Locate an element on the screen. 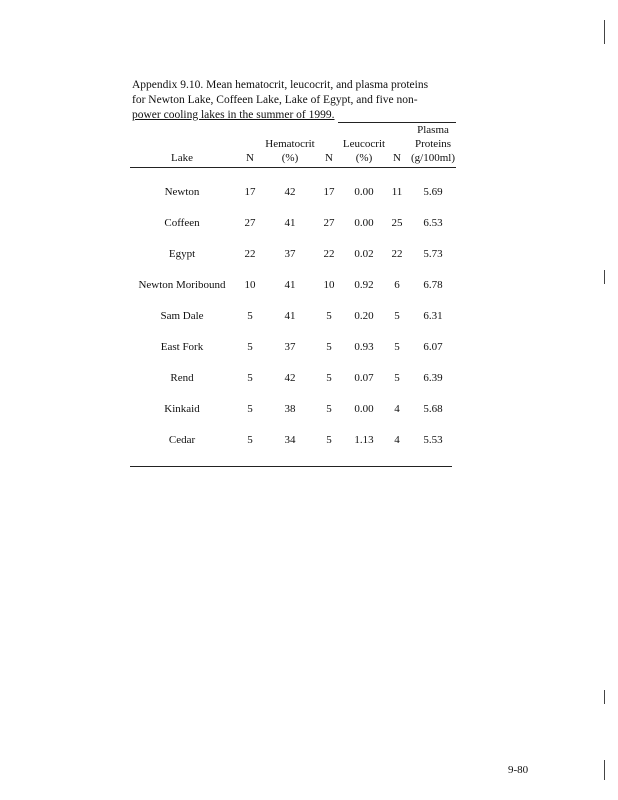 The height and width of the screenshot is (800, 618). header-row: Plasma is located at coordinates (293, 129).